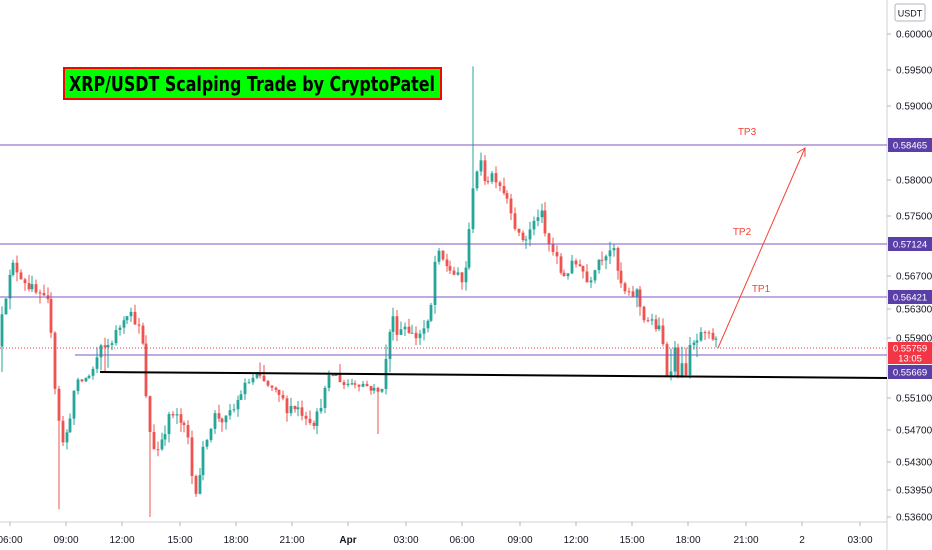 The image size is (932, 550). I want to click on y-tick-label: 0.57500, so click(914, 217).